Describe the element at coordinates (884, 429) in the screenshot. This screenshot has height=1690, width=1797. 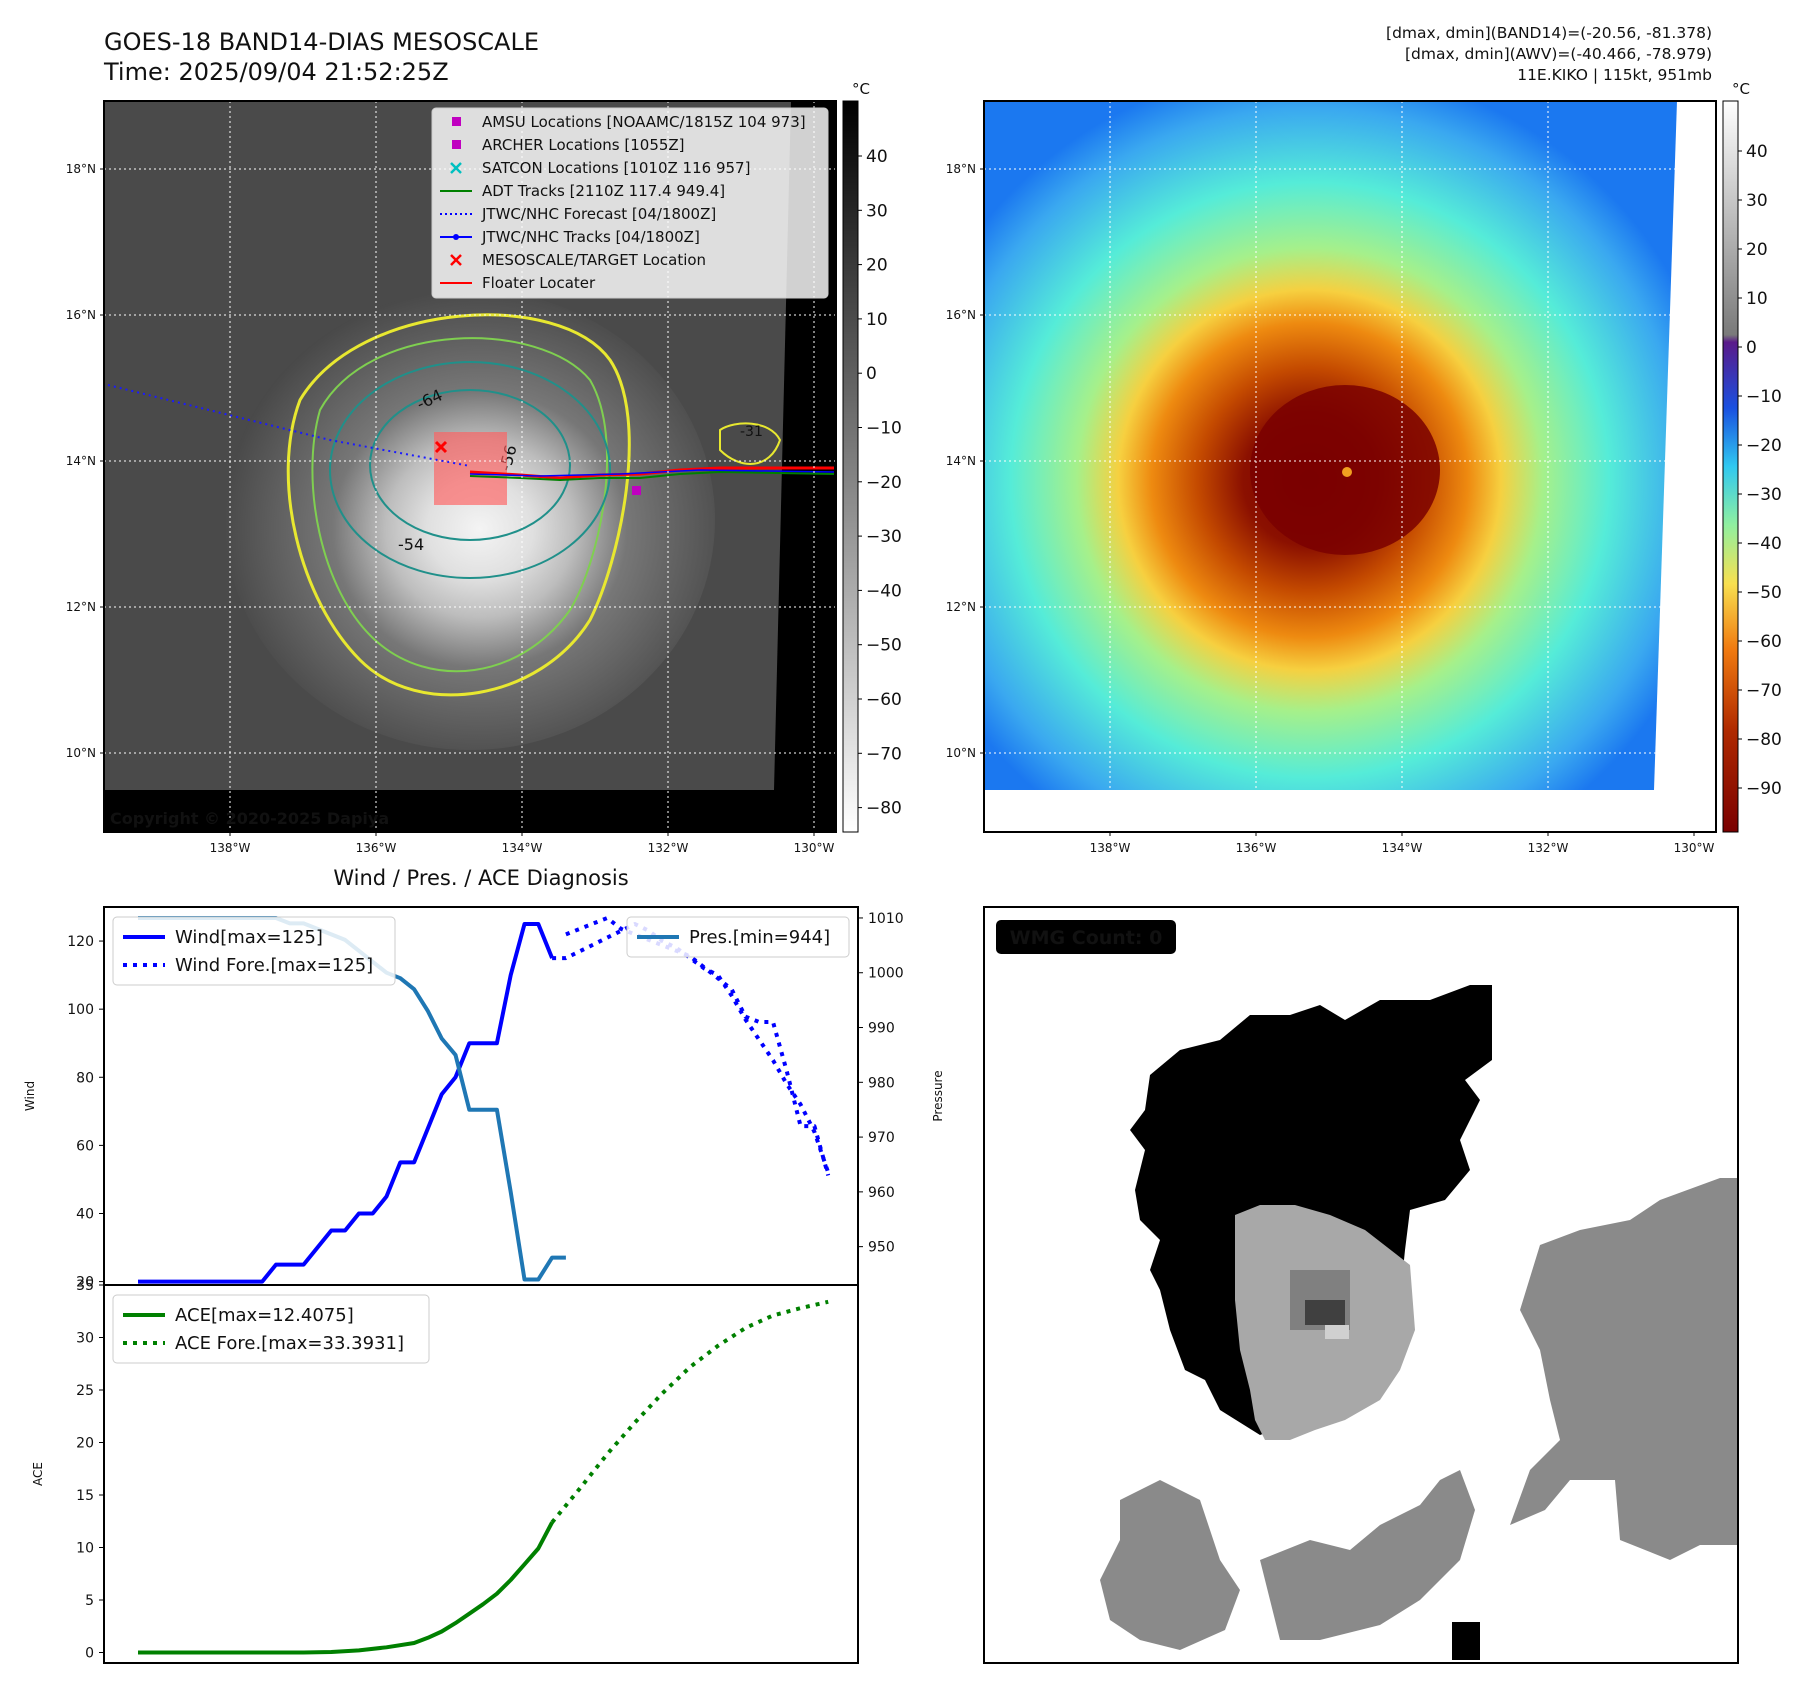
I see `colorbar-left-label: −10` at that location.